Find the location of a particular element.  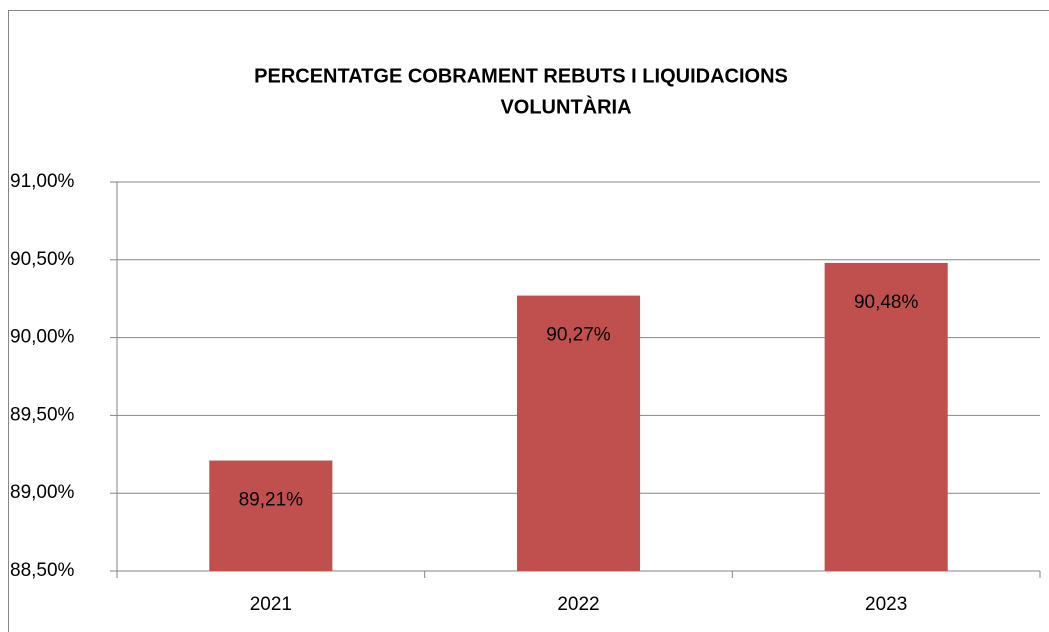

y-tick-label: 90,00% is located at coordinates (42, 337).